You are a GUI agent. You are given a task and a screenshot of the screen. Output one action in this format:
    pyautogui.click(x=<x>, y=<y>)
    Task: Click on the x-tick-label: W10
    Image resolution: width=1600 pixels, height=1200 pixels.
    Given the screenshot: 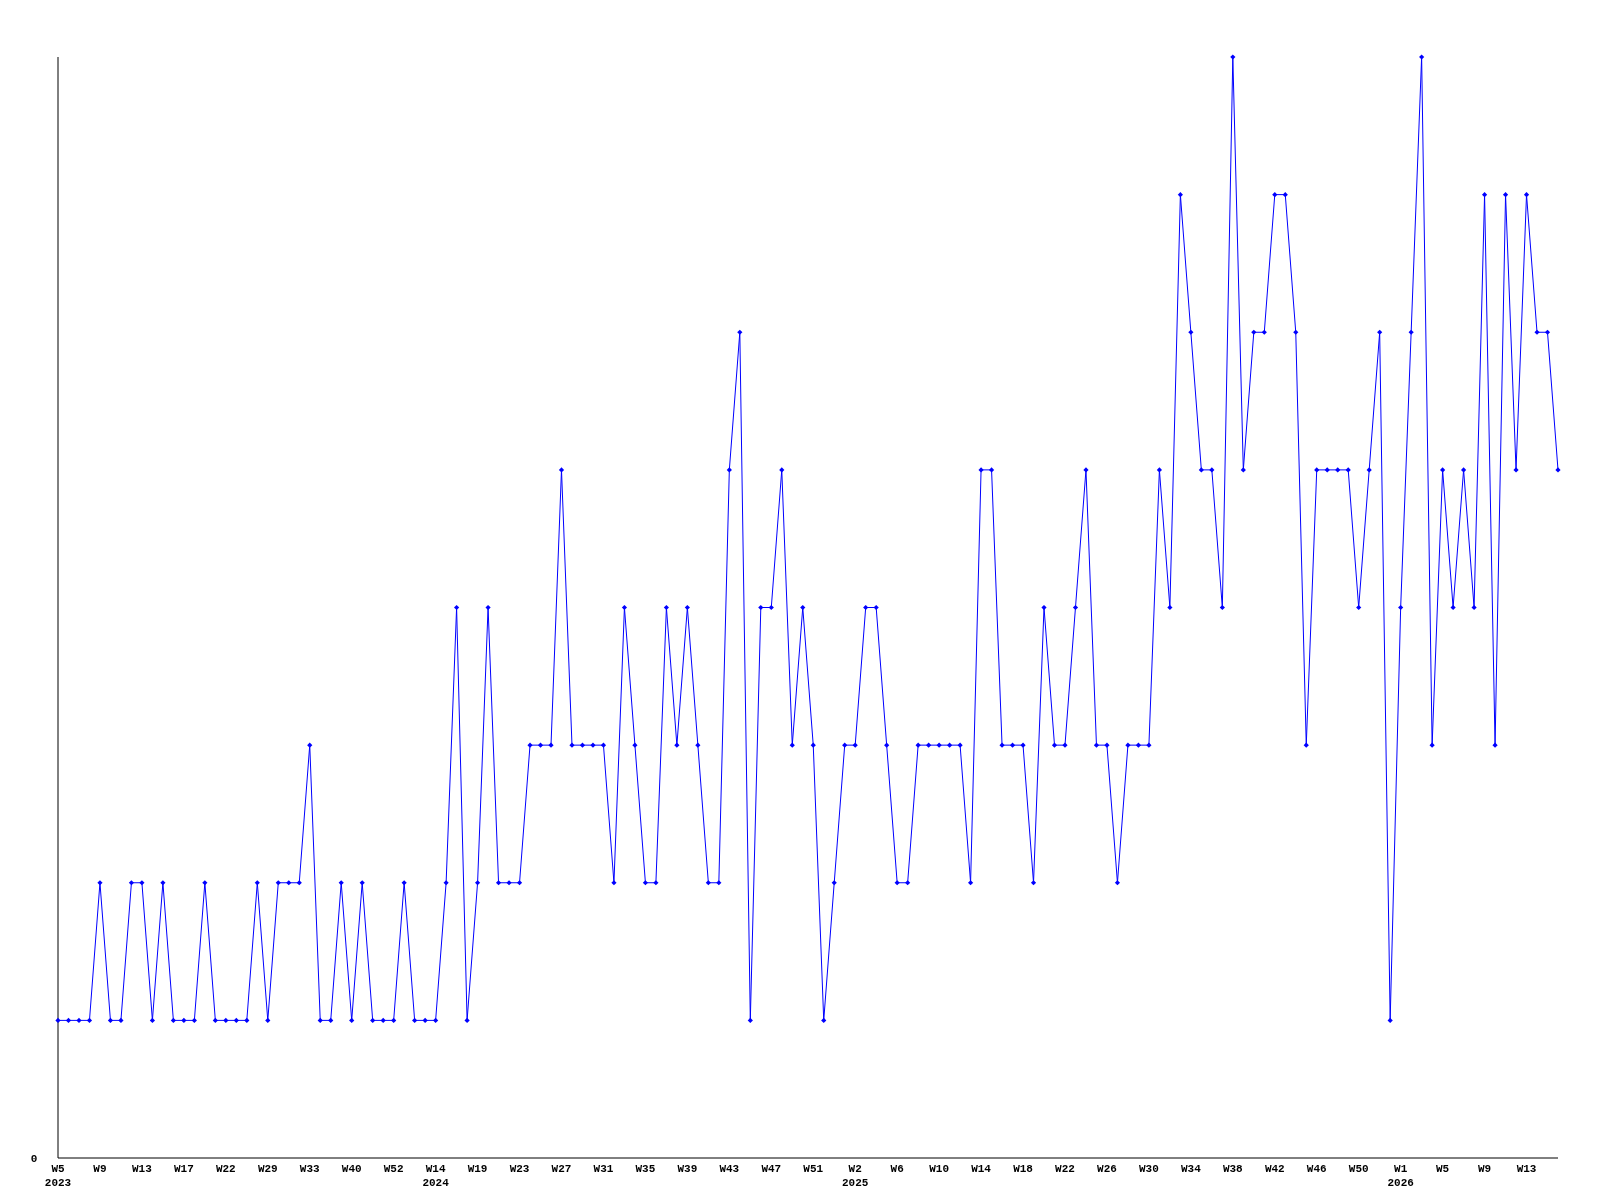 What is the action you would take?
    pyautogui.click(x=939, y=1169)
    